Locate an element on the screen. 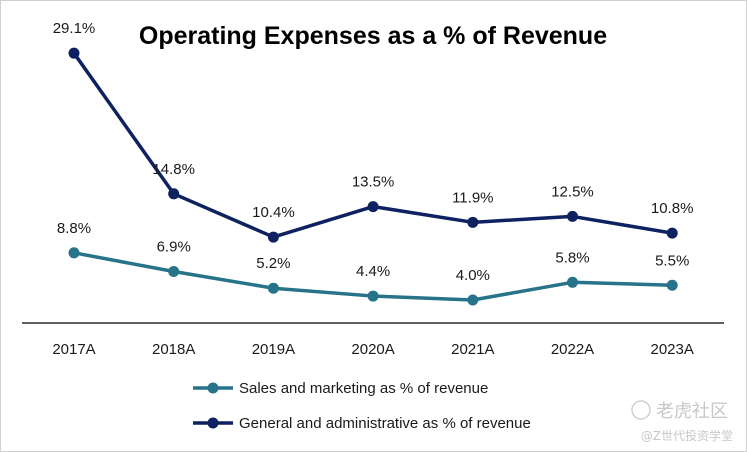  data-label-general-admin-2018a: 14.8% is located at coordinates (173, 169).